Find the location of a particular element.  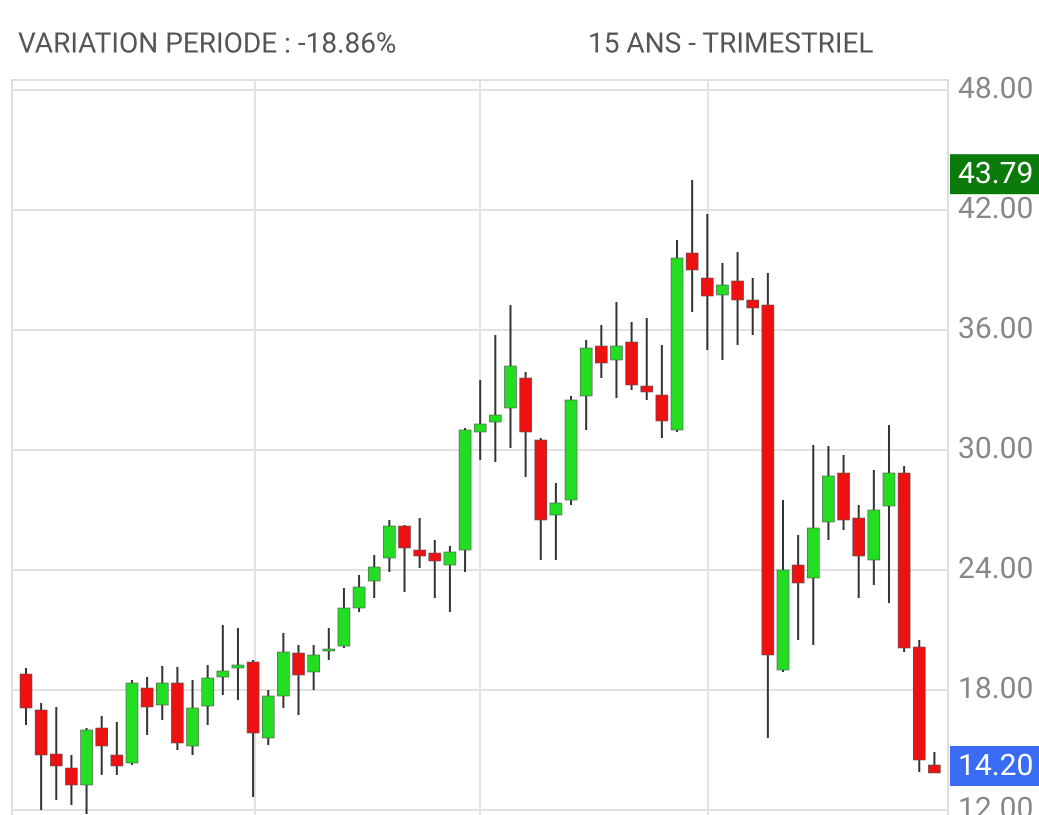

y-tick-label: 24.00 is located at coordinates (995, 568).